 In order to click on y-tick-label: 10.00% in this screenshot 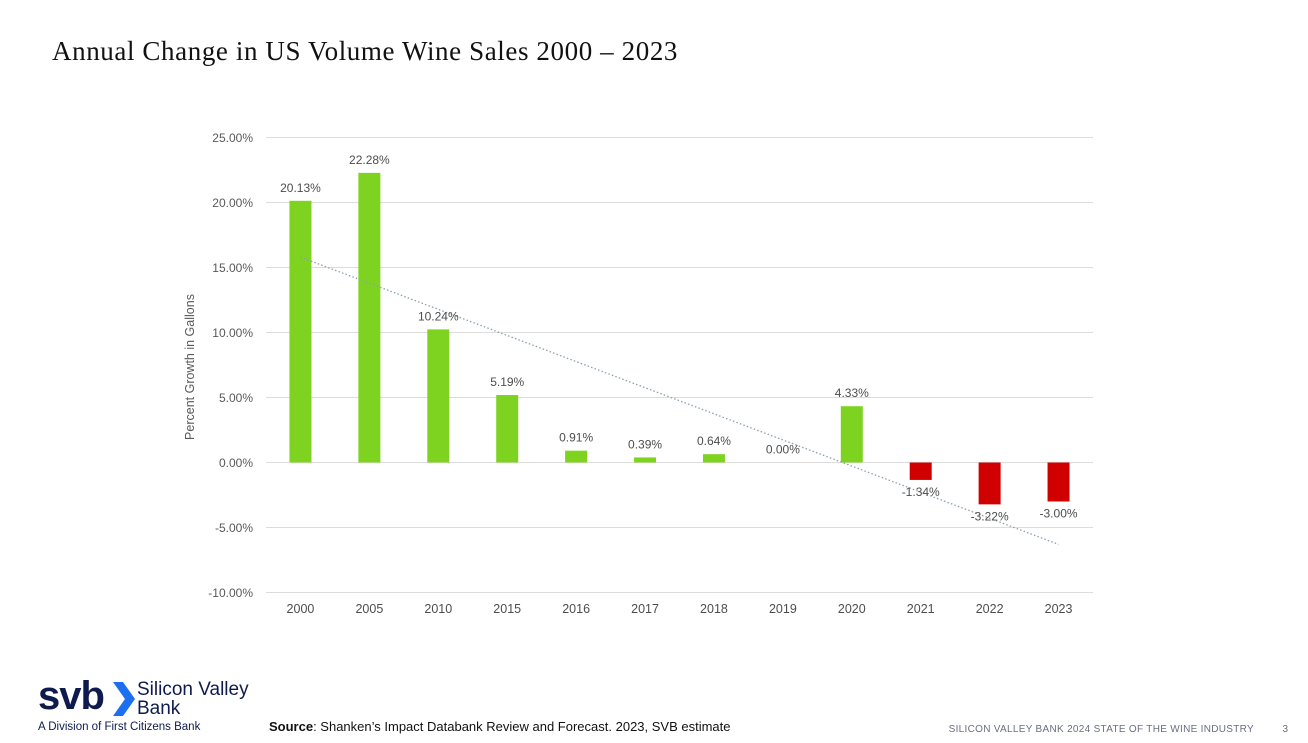, I will do `click(232, 333)`.